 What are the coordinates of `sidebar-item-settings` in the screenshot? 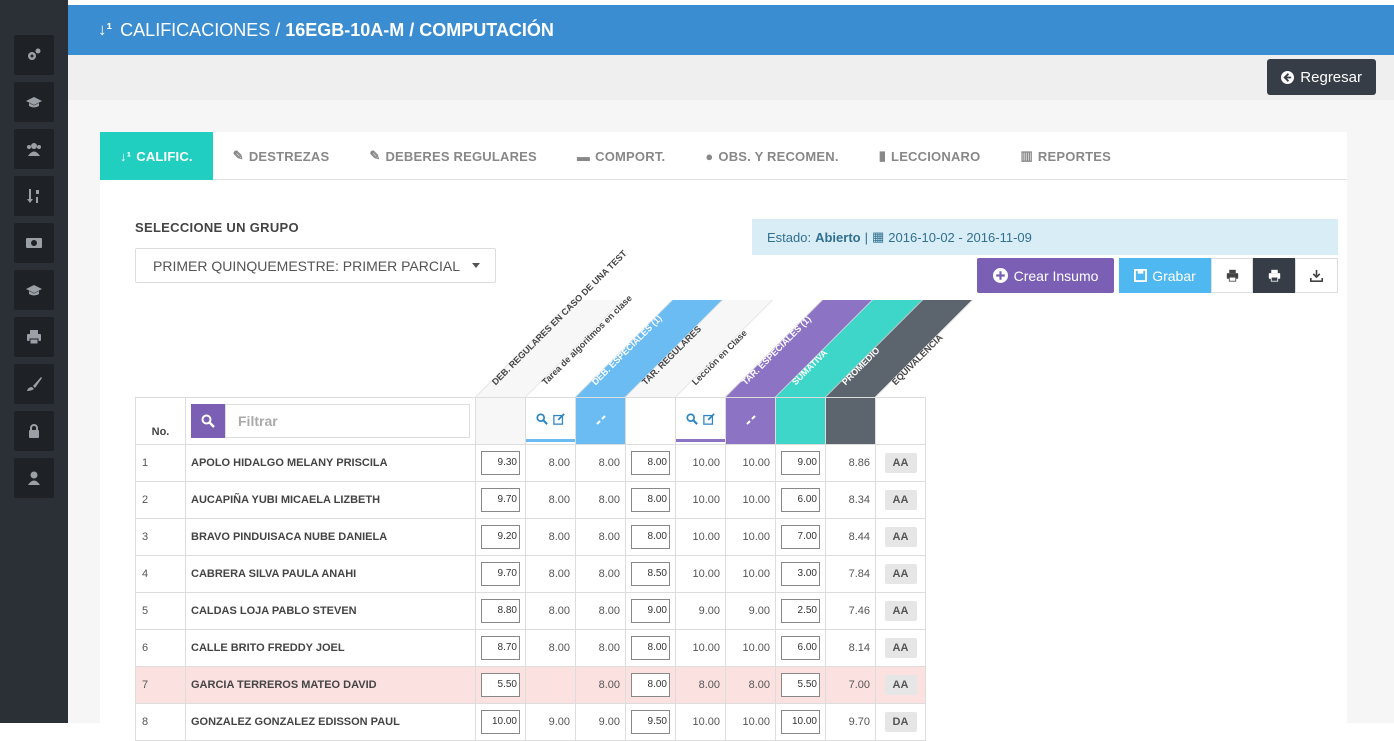 It's located at (34, 55).